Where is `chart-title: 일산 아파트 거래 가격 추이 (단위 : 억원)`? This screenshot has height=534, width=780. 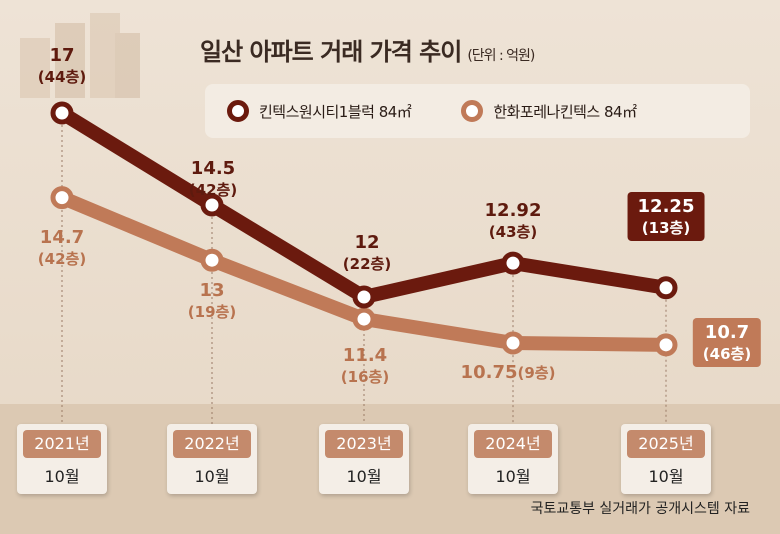
chart-title: 일산 아파트 거래 가격 추이 (단위 : 억원) is located at coordinates (367, 52).